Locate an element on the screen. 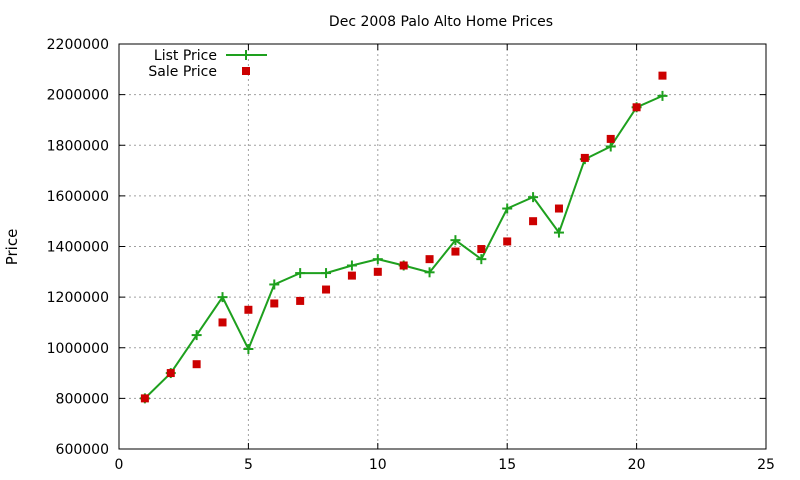 This screenshot has width=800, height=480. legend-marker-list-price is located at coordinates (246, 55).